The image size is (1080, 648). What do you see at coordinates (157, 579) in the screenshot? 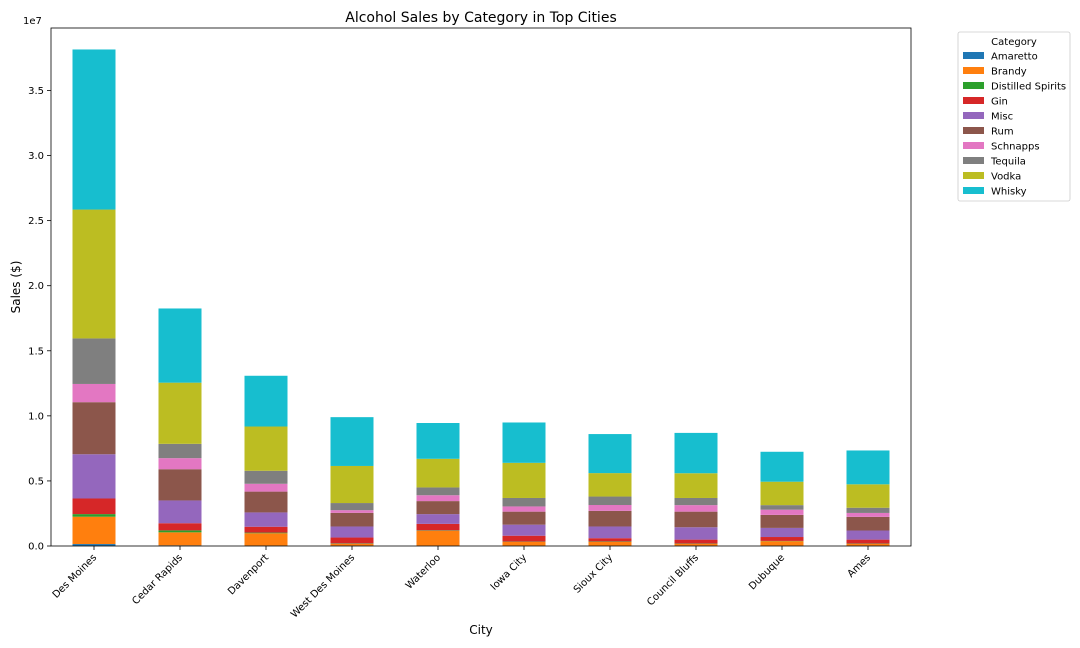
I see `x-tick-label: Cedar Rapids` at bounding box center [157, 579].